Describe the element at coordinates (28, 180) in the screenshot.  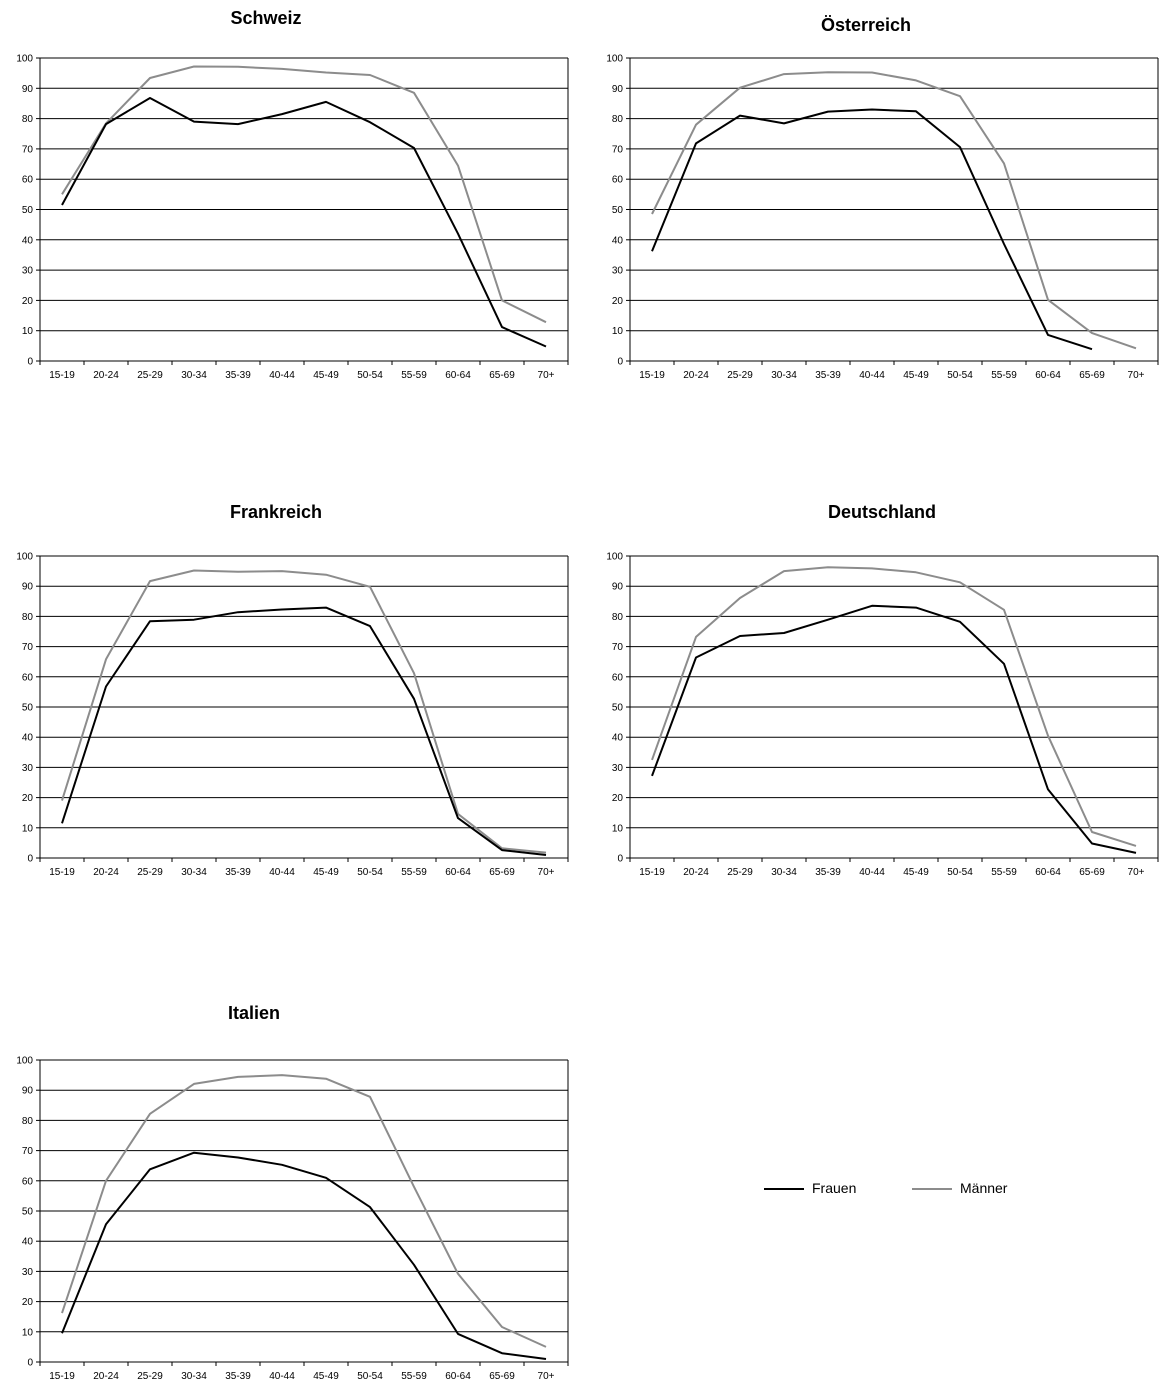
I see `y-tick-label-schweiz-60: 60` at that location.